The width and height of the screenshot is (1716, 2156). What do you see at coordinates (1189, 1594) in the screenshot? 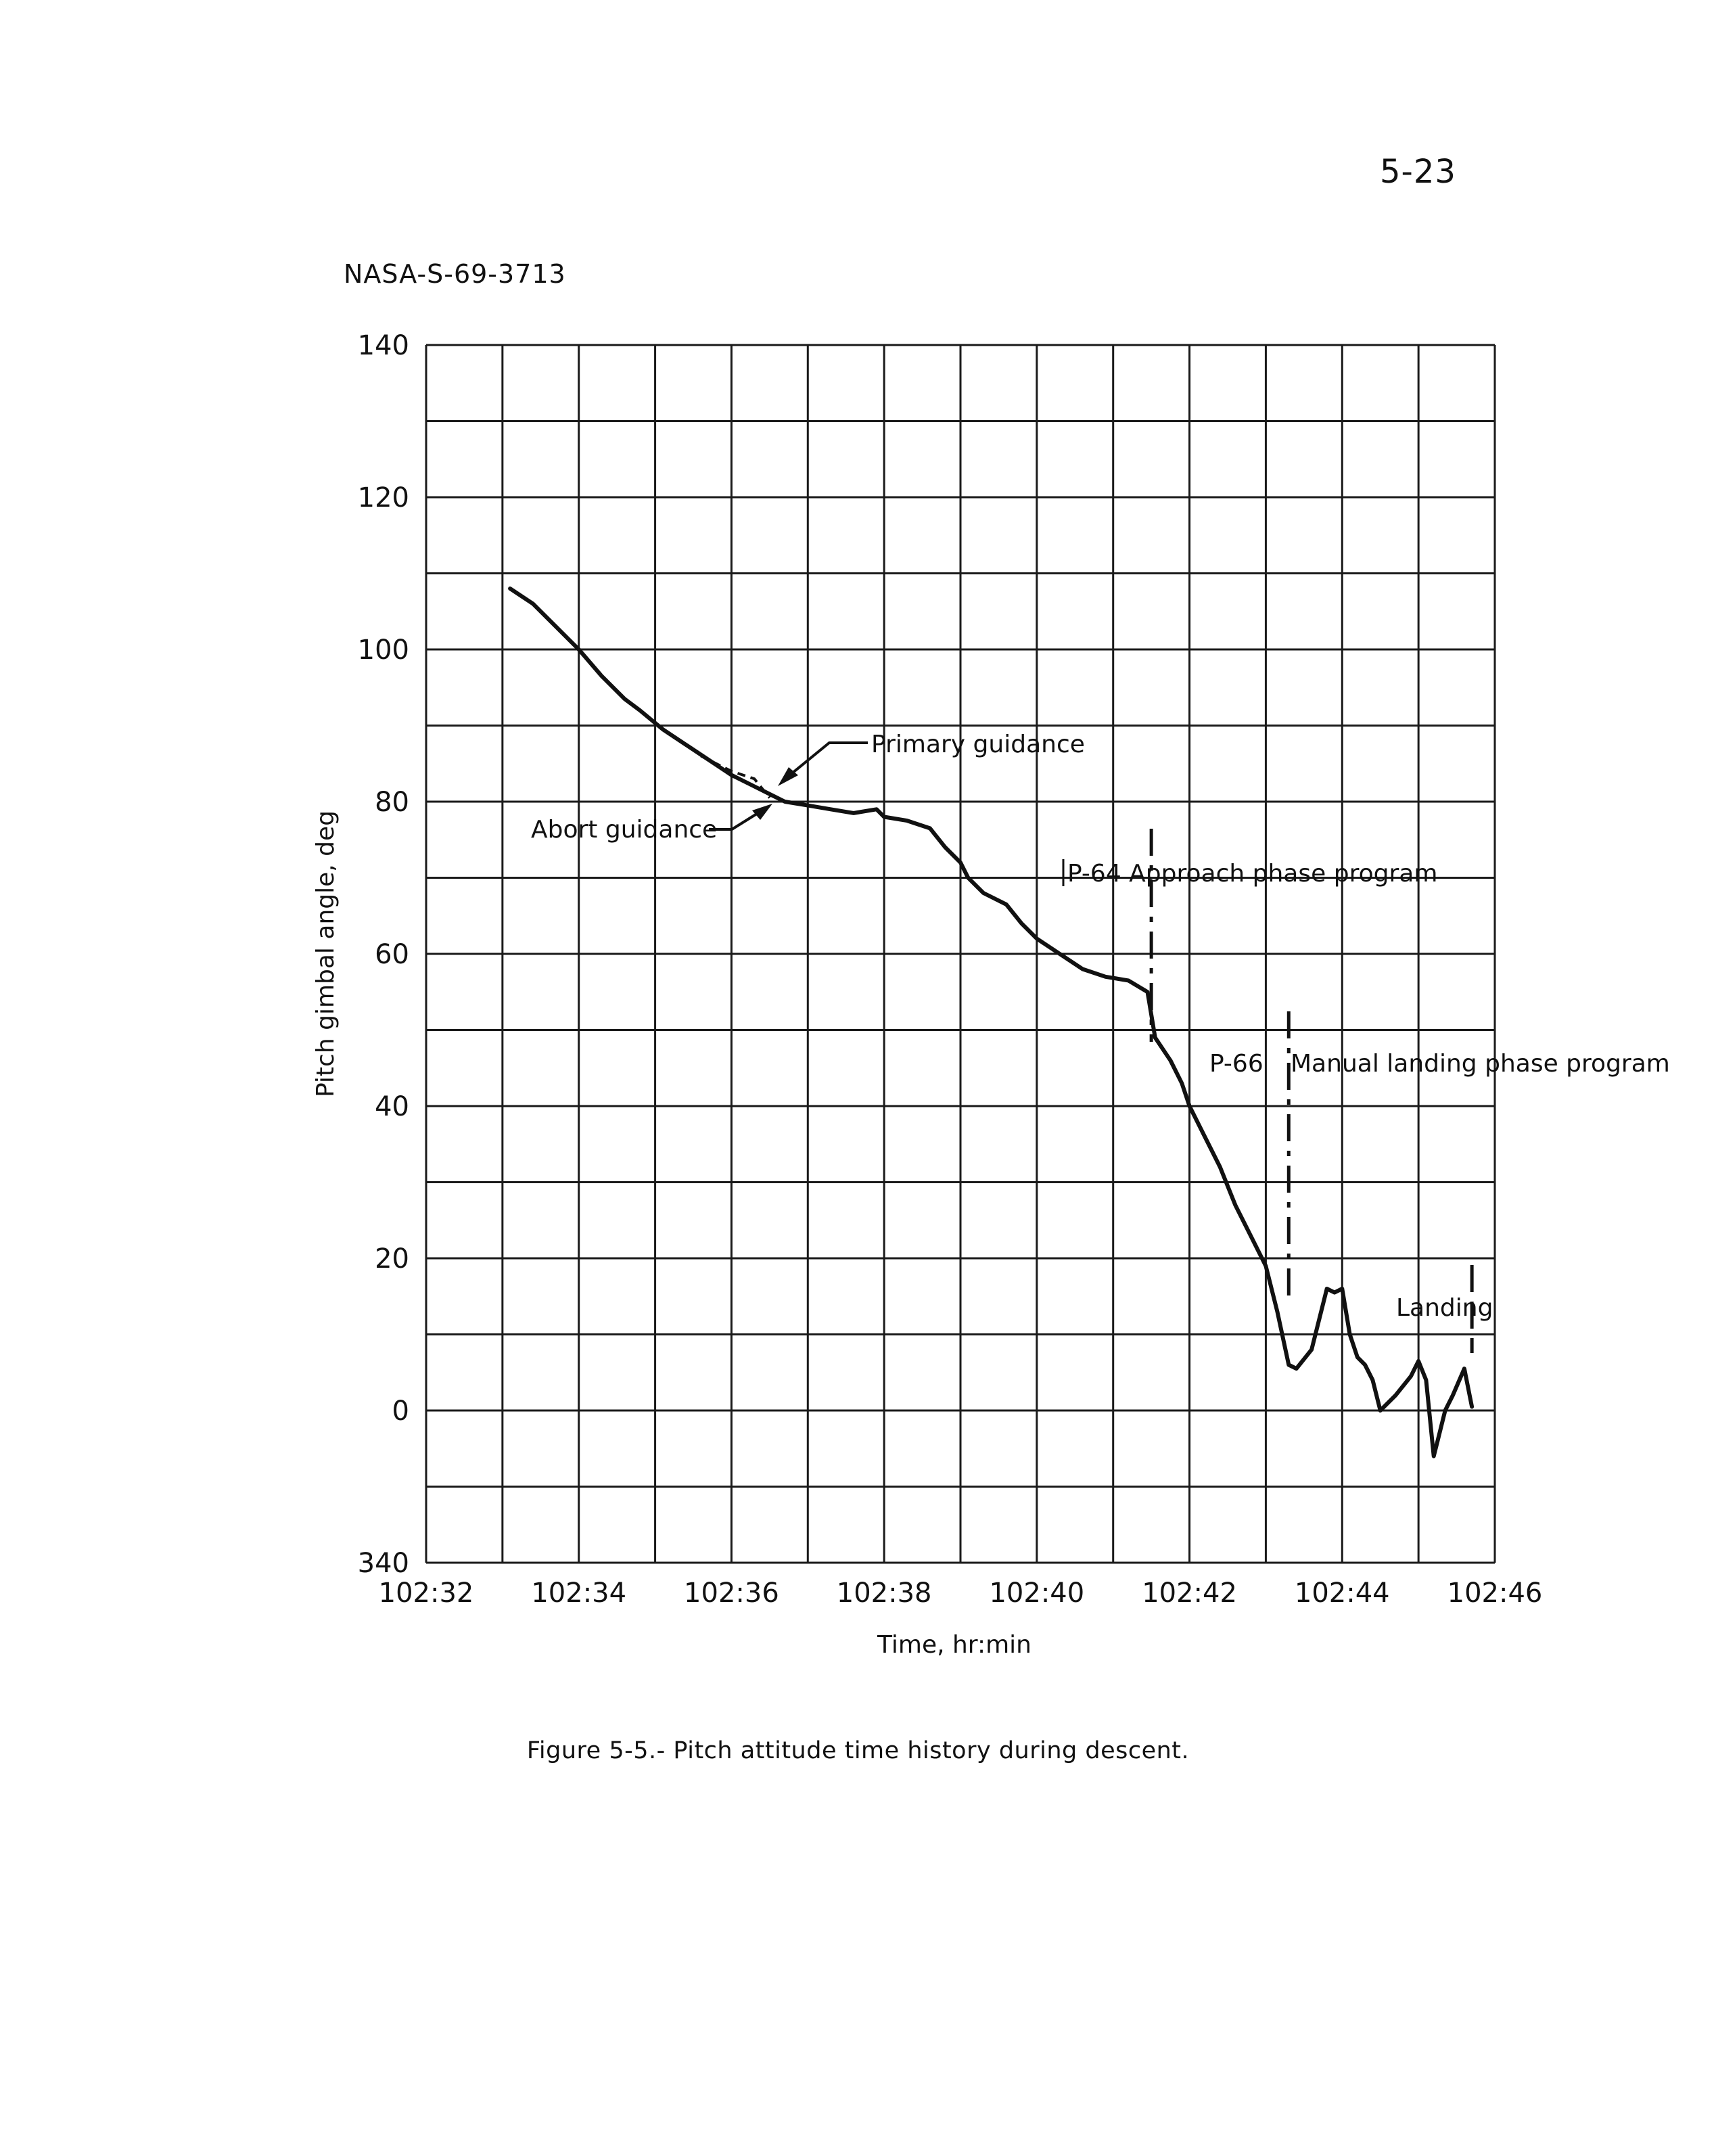
I see `x-tick-label: 102:42` at bounding box center [1189, 1594].